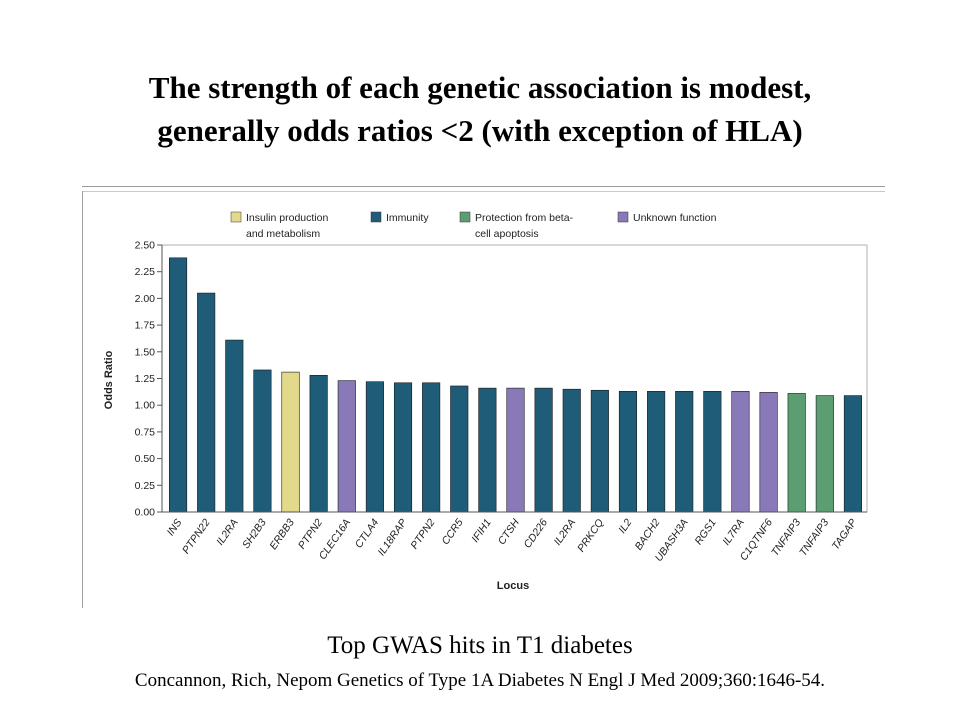 This screenshot has height=720, width=960. Describe the element at coordinates (543, 450) in the screenshot. I see `bar-cd226` at that location.